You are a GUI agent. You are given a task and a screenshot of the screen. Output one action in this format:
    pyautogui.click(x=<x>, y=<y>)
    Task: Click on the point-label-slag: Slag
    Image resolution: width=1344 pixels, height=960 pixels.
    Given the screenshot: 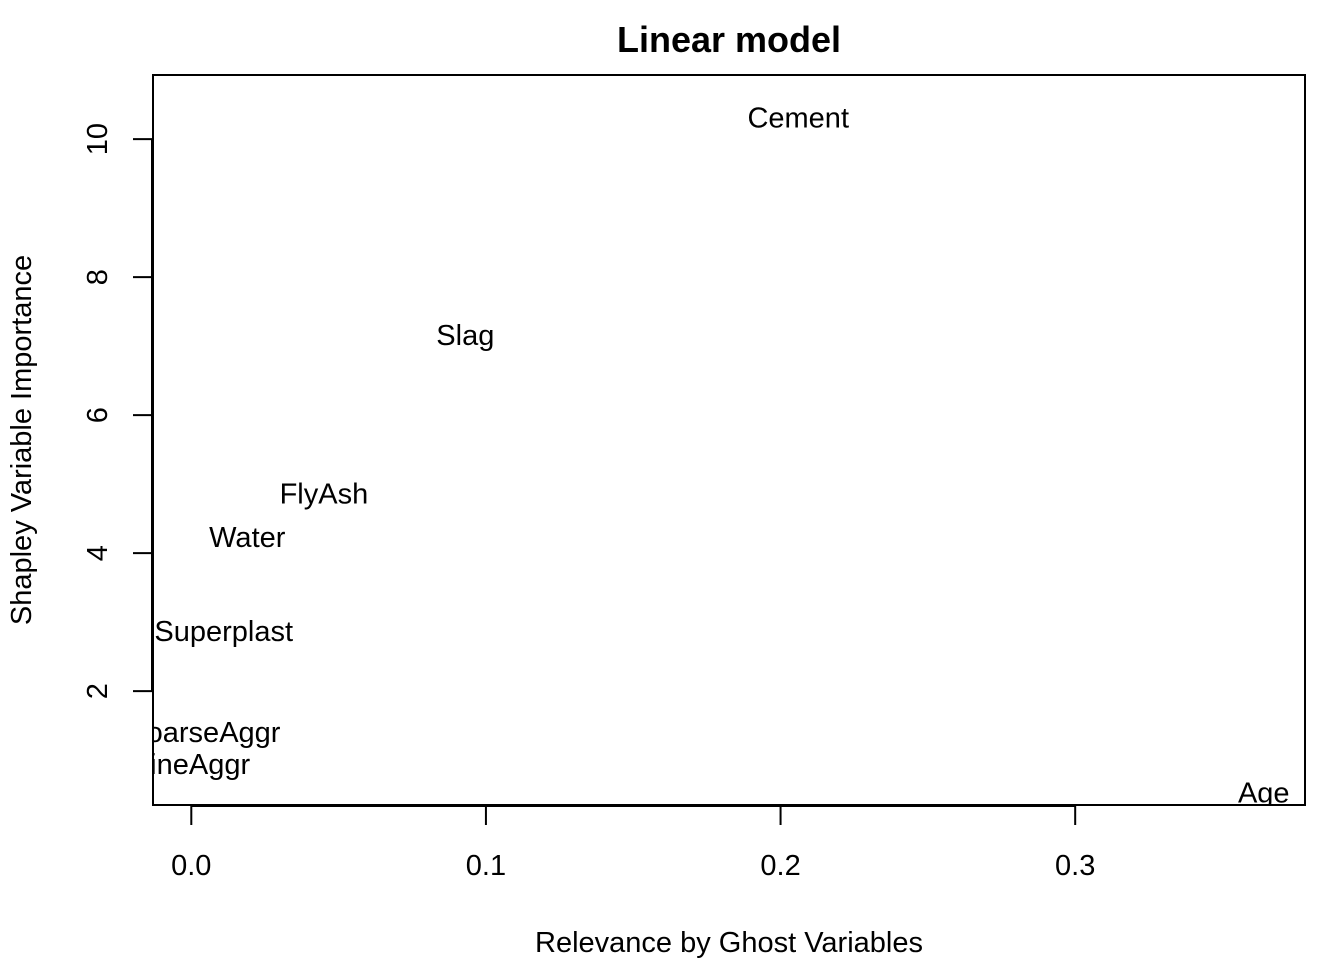 What is the action you would take?
    pyautogui.click(x=465, y=336)
    